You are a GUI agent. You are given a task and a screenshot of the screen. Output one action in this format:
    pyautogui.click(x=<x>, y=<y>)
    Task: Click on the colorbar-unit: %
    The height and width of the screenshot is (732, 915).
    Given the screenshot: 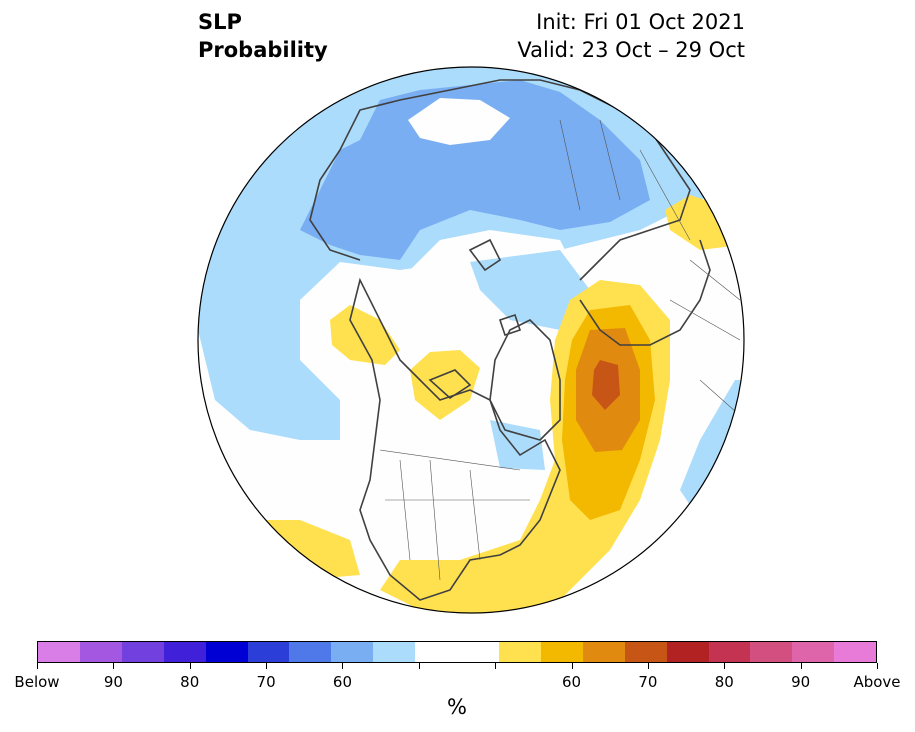 What is the action you would take?
    pyautogui.click(x=457, y=707)
    